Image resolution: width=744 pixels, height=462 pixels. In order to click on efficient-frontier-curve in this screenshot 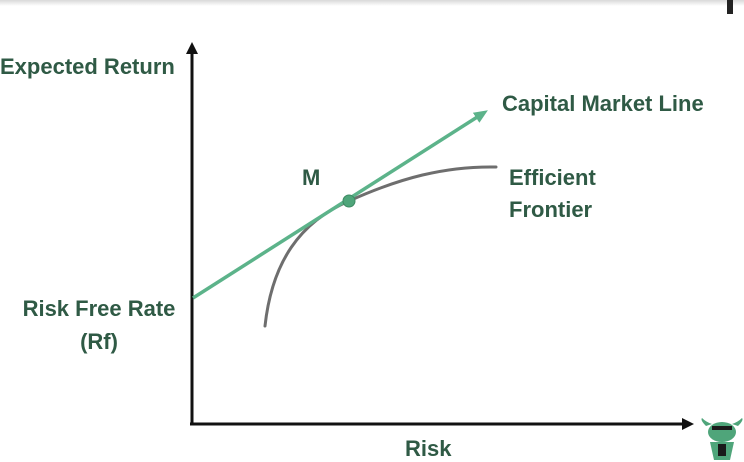, I will do `click(380, 246)`.